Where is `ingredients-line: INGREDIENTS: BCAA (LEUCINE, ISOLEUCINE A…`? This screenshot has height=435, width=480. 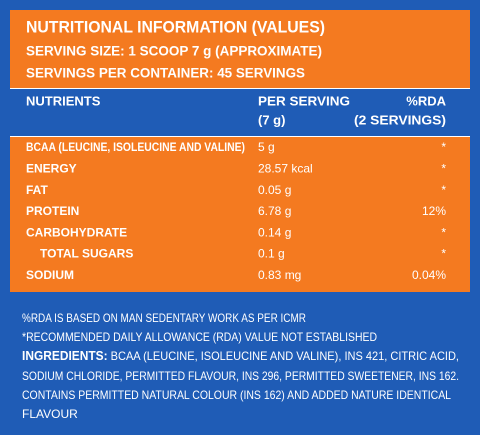 ingredients-line: INGREDIENTS: BCAA (LEUCINE, ISOLEUCINE A… is located at coordinates (240, 355).